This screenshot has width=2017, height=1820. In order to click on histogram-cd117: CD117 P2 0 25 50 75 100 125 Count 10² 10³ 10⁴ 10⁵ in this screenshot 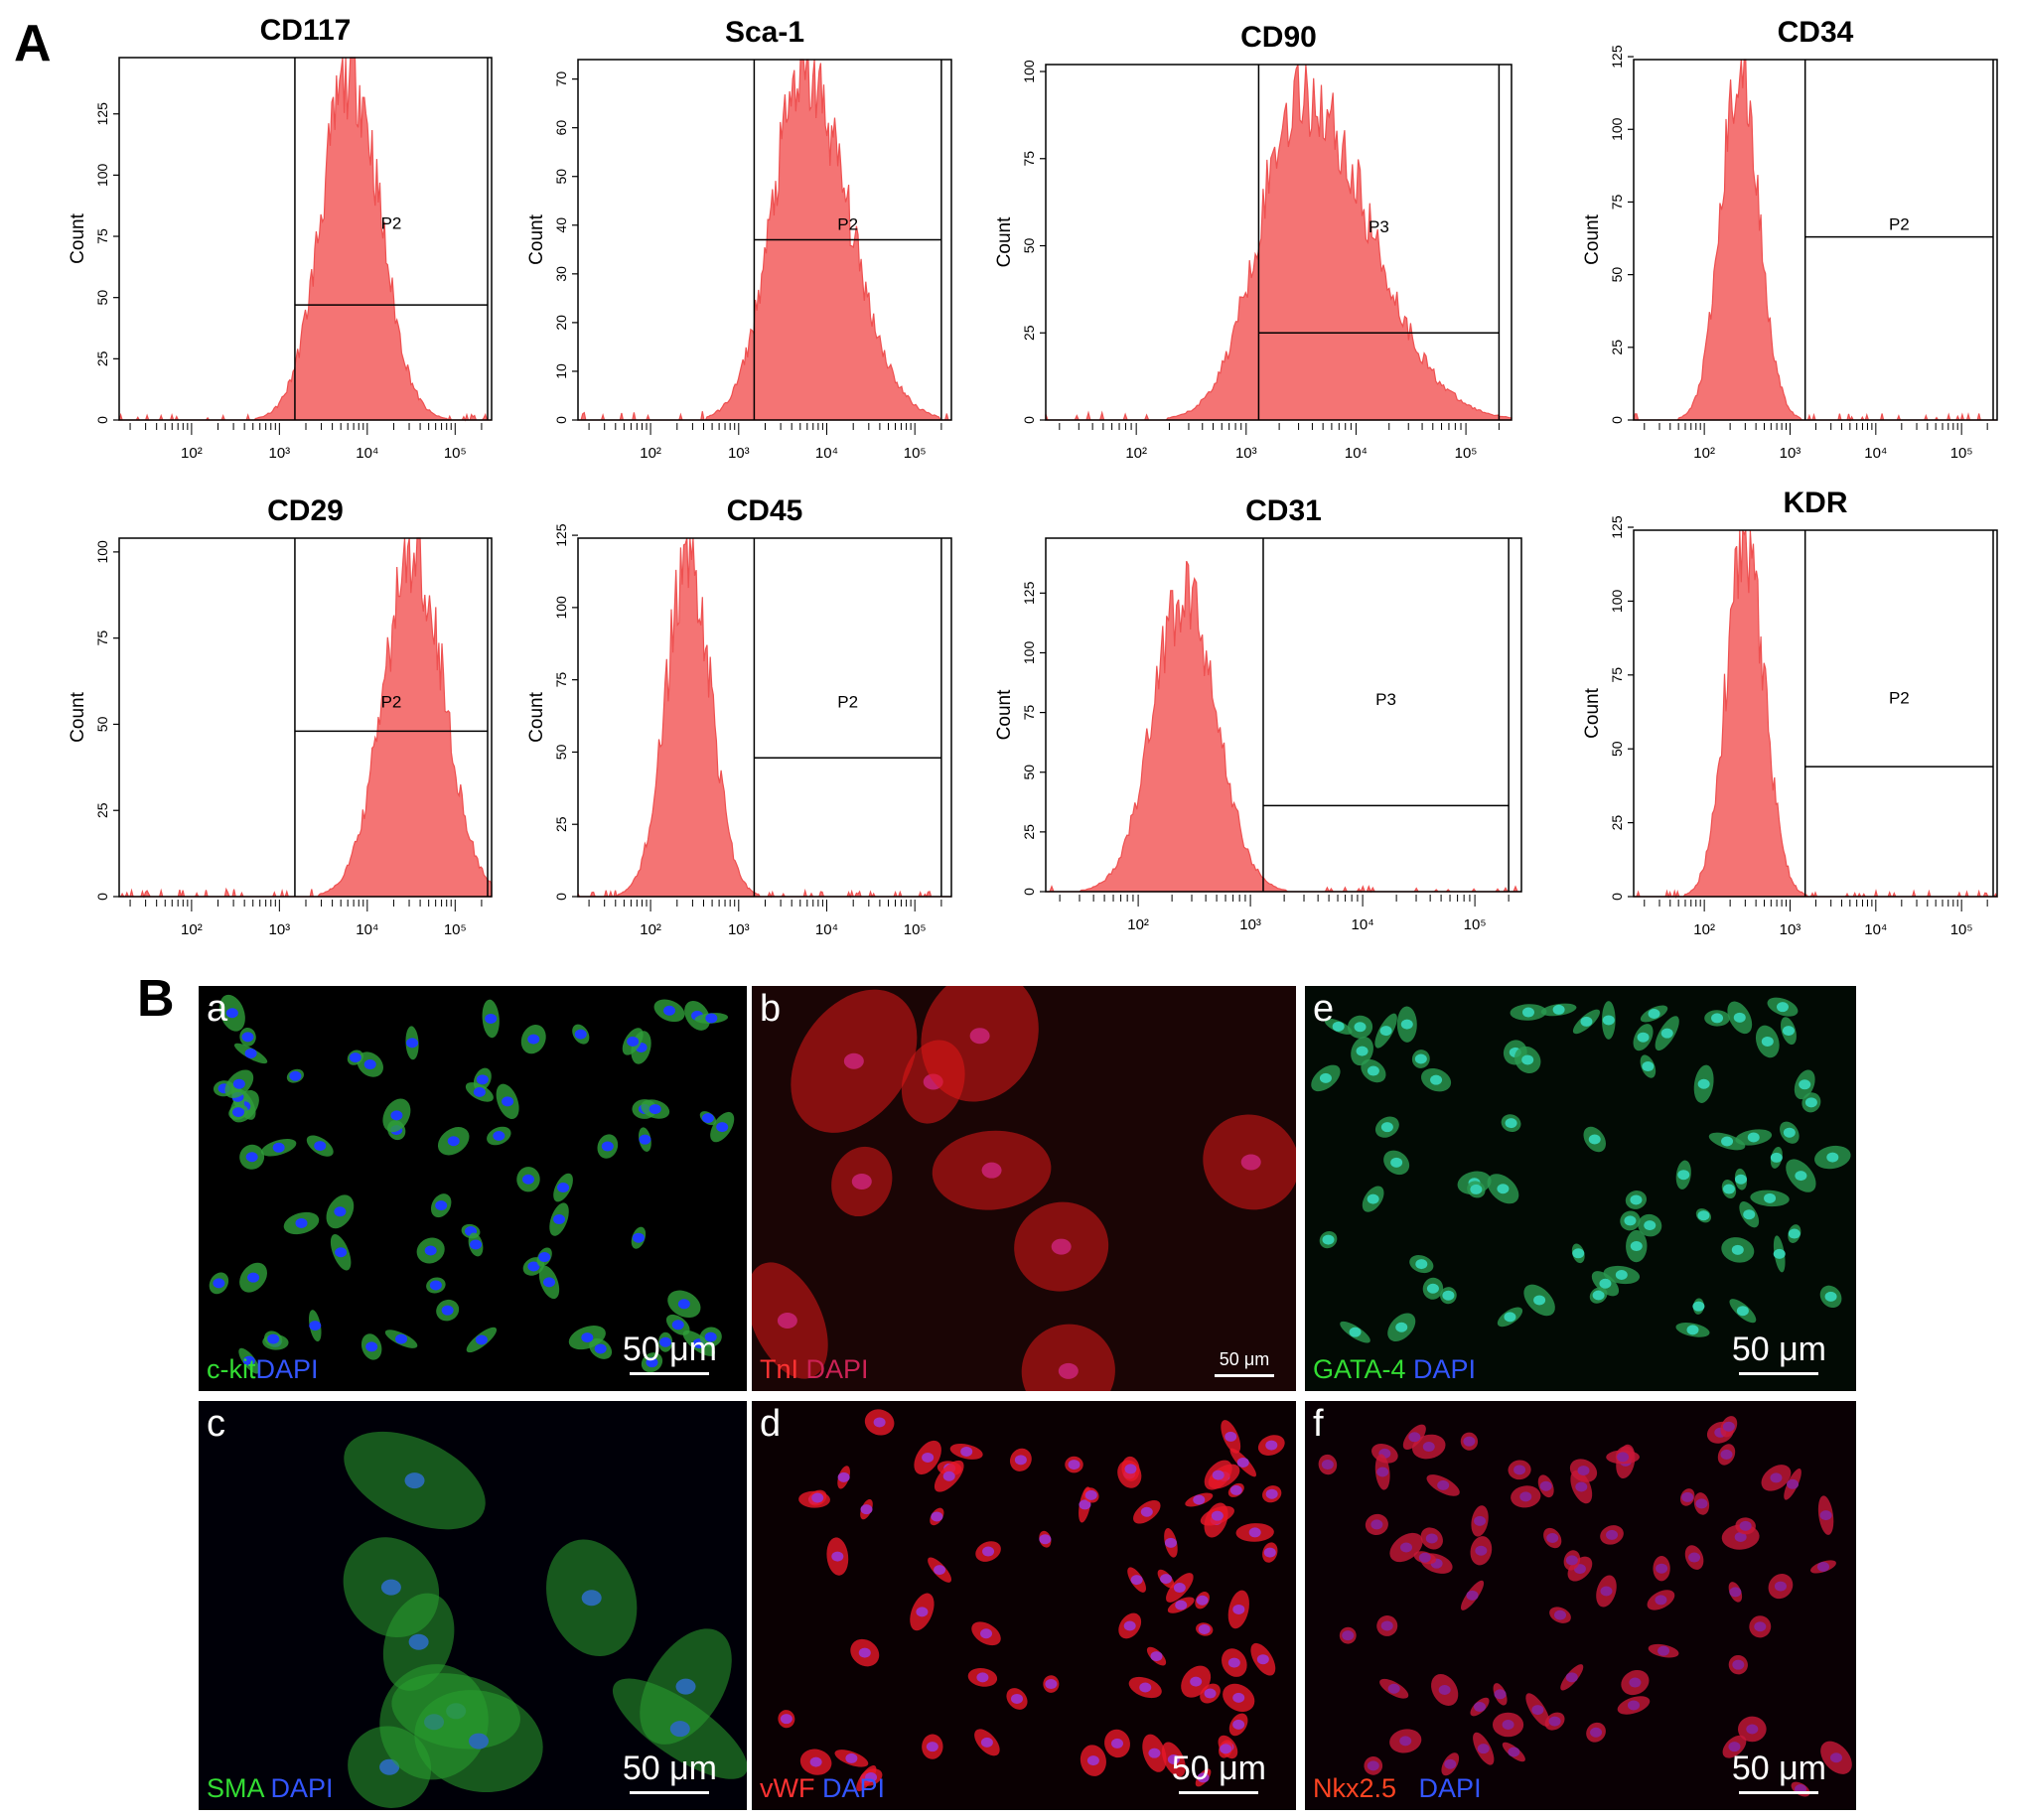, I will do `click(280, 238)`.